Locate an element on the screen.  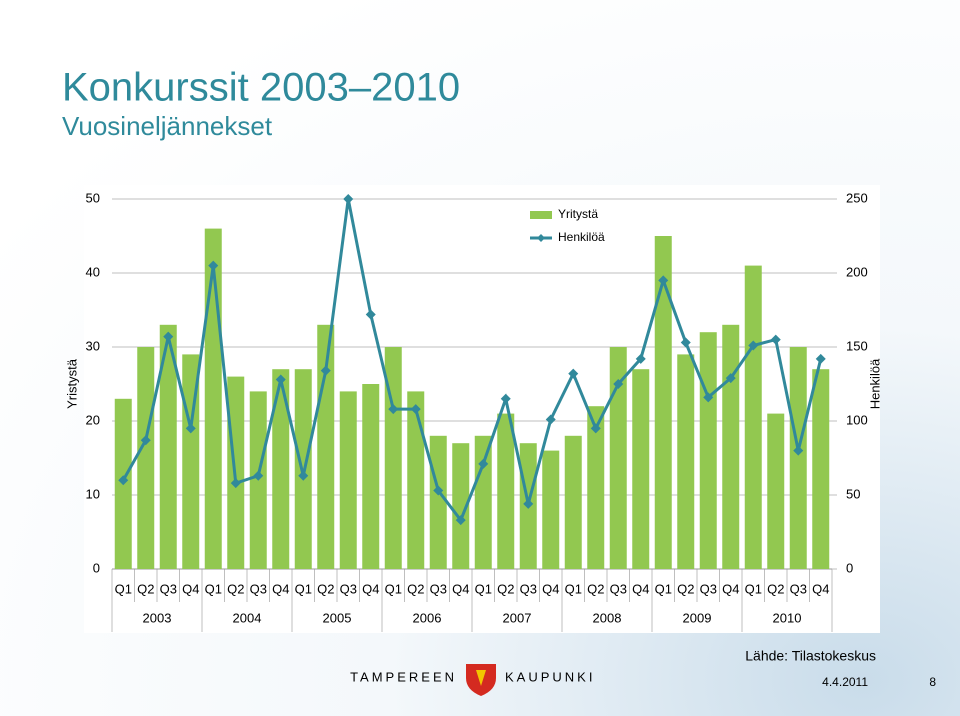
y-tick-label: 10 is located at coordinates (93, 493).